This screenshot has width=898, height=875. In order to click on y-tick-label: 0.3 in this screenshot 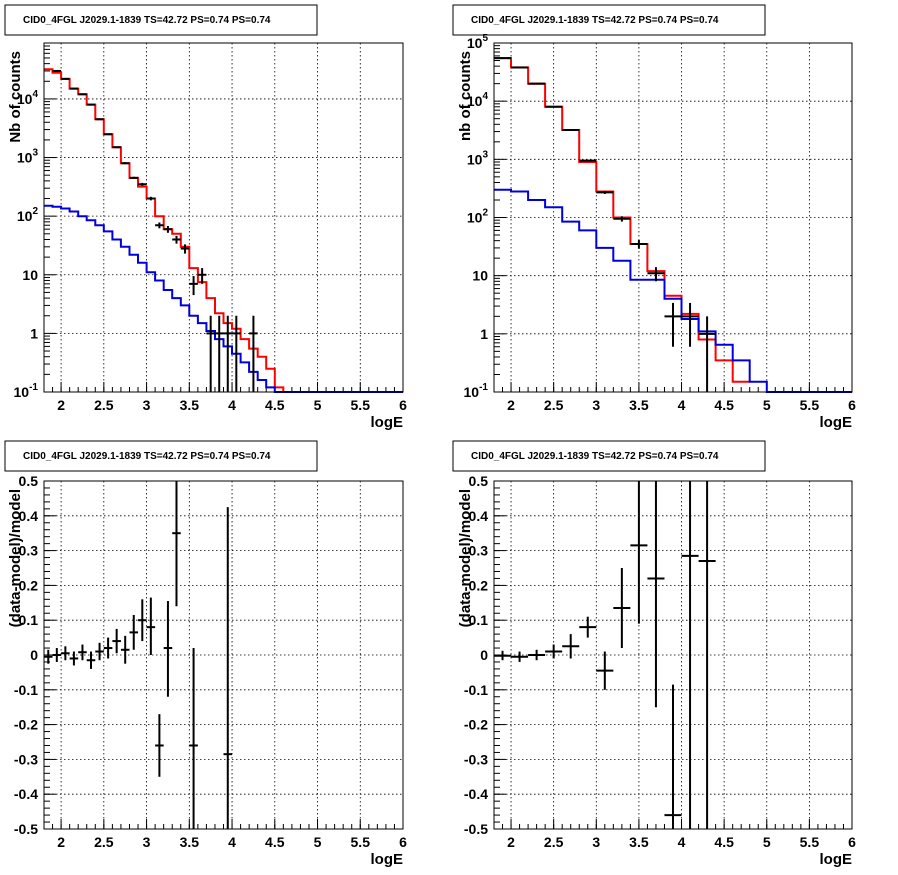, I will do `click(29, 551)`.